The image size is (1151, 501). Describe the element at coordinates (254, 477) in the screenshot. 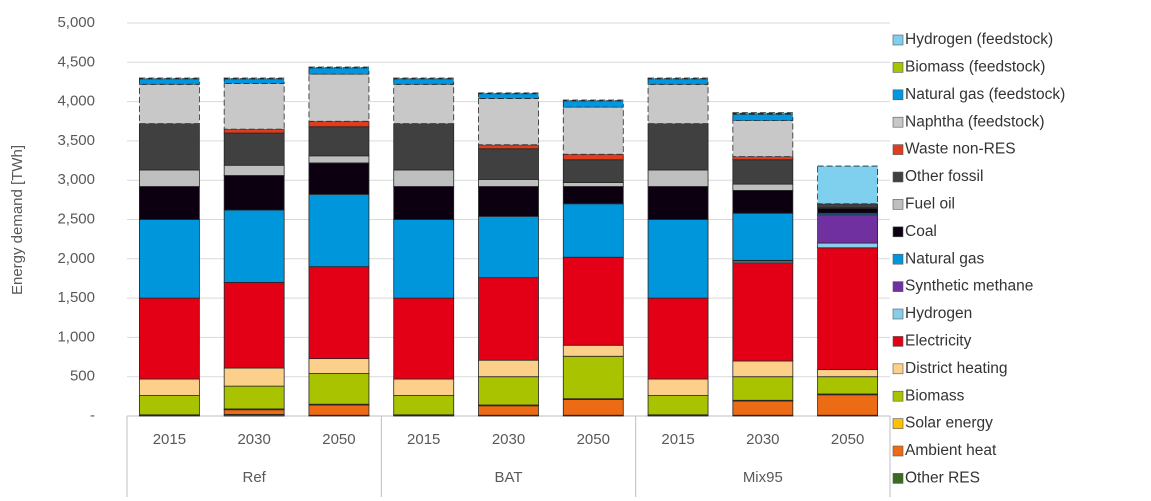

I see `group-label: Ref` at that location.